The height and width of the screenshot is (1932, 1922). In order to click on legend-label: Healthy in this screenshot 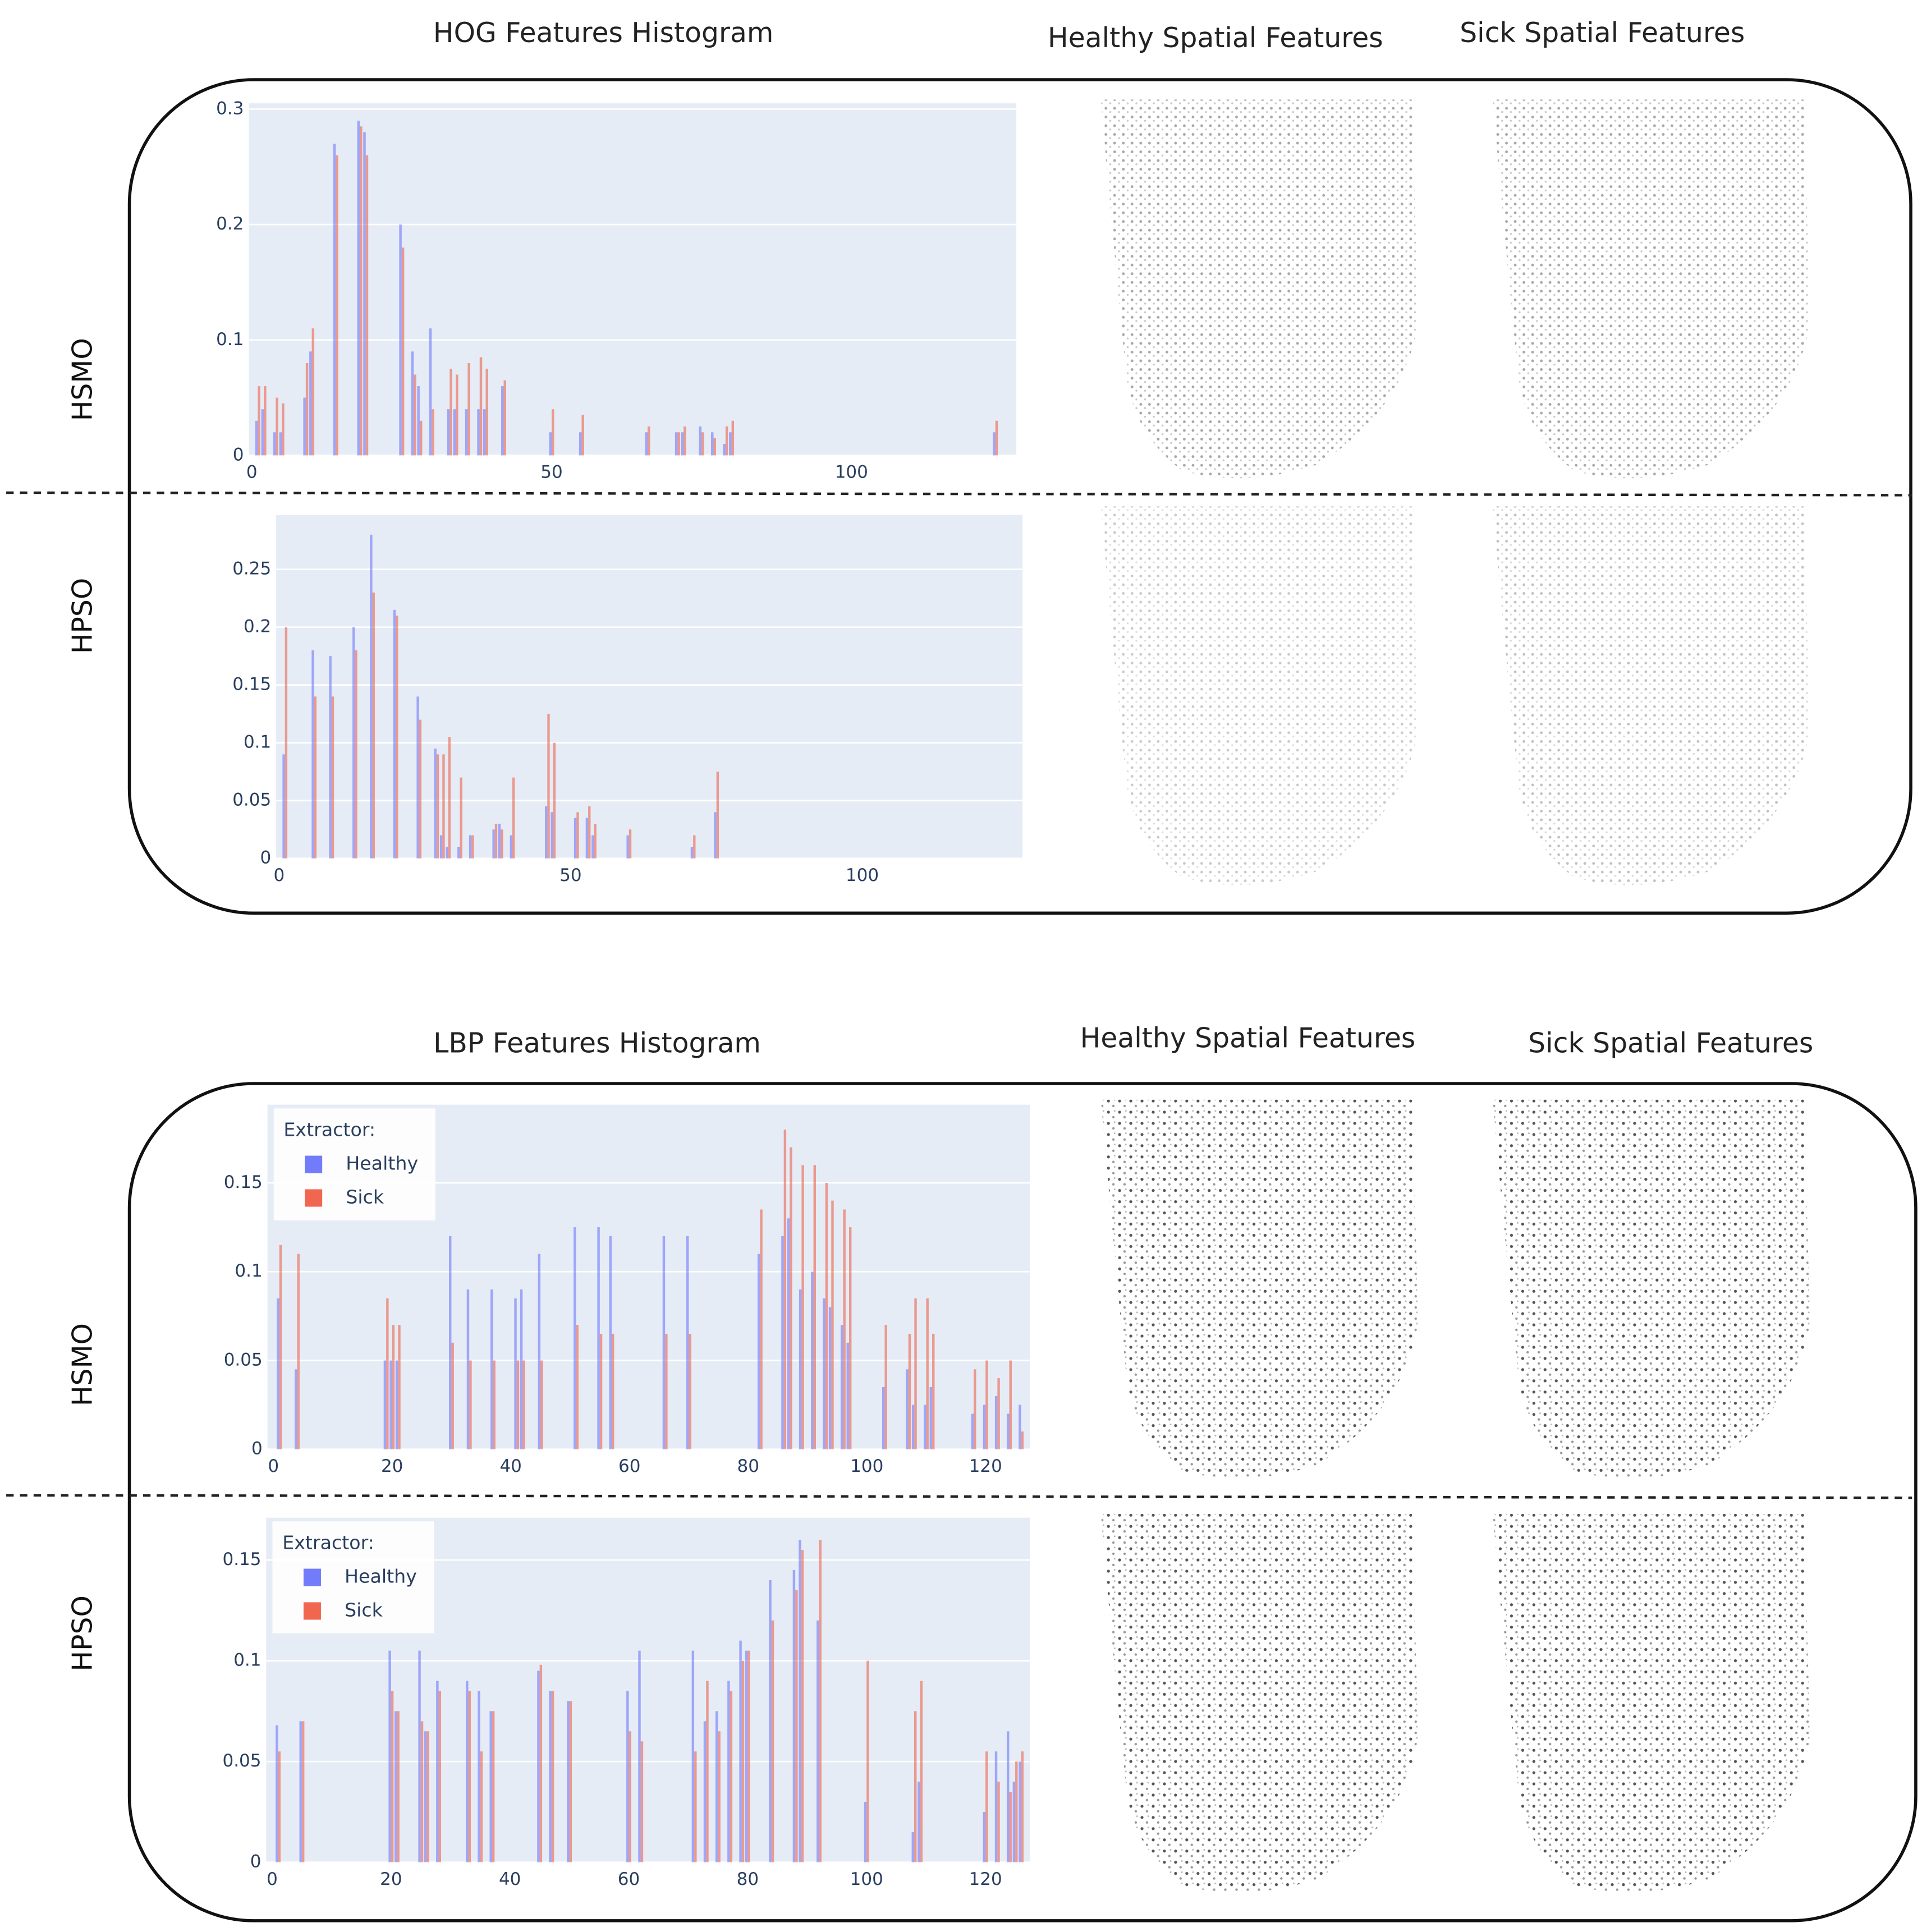, I will do `click(381, 1576)`.